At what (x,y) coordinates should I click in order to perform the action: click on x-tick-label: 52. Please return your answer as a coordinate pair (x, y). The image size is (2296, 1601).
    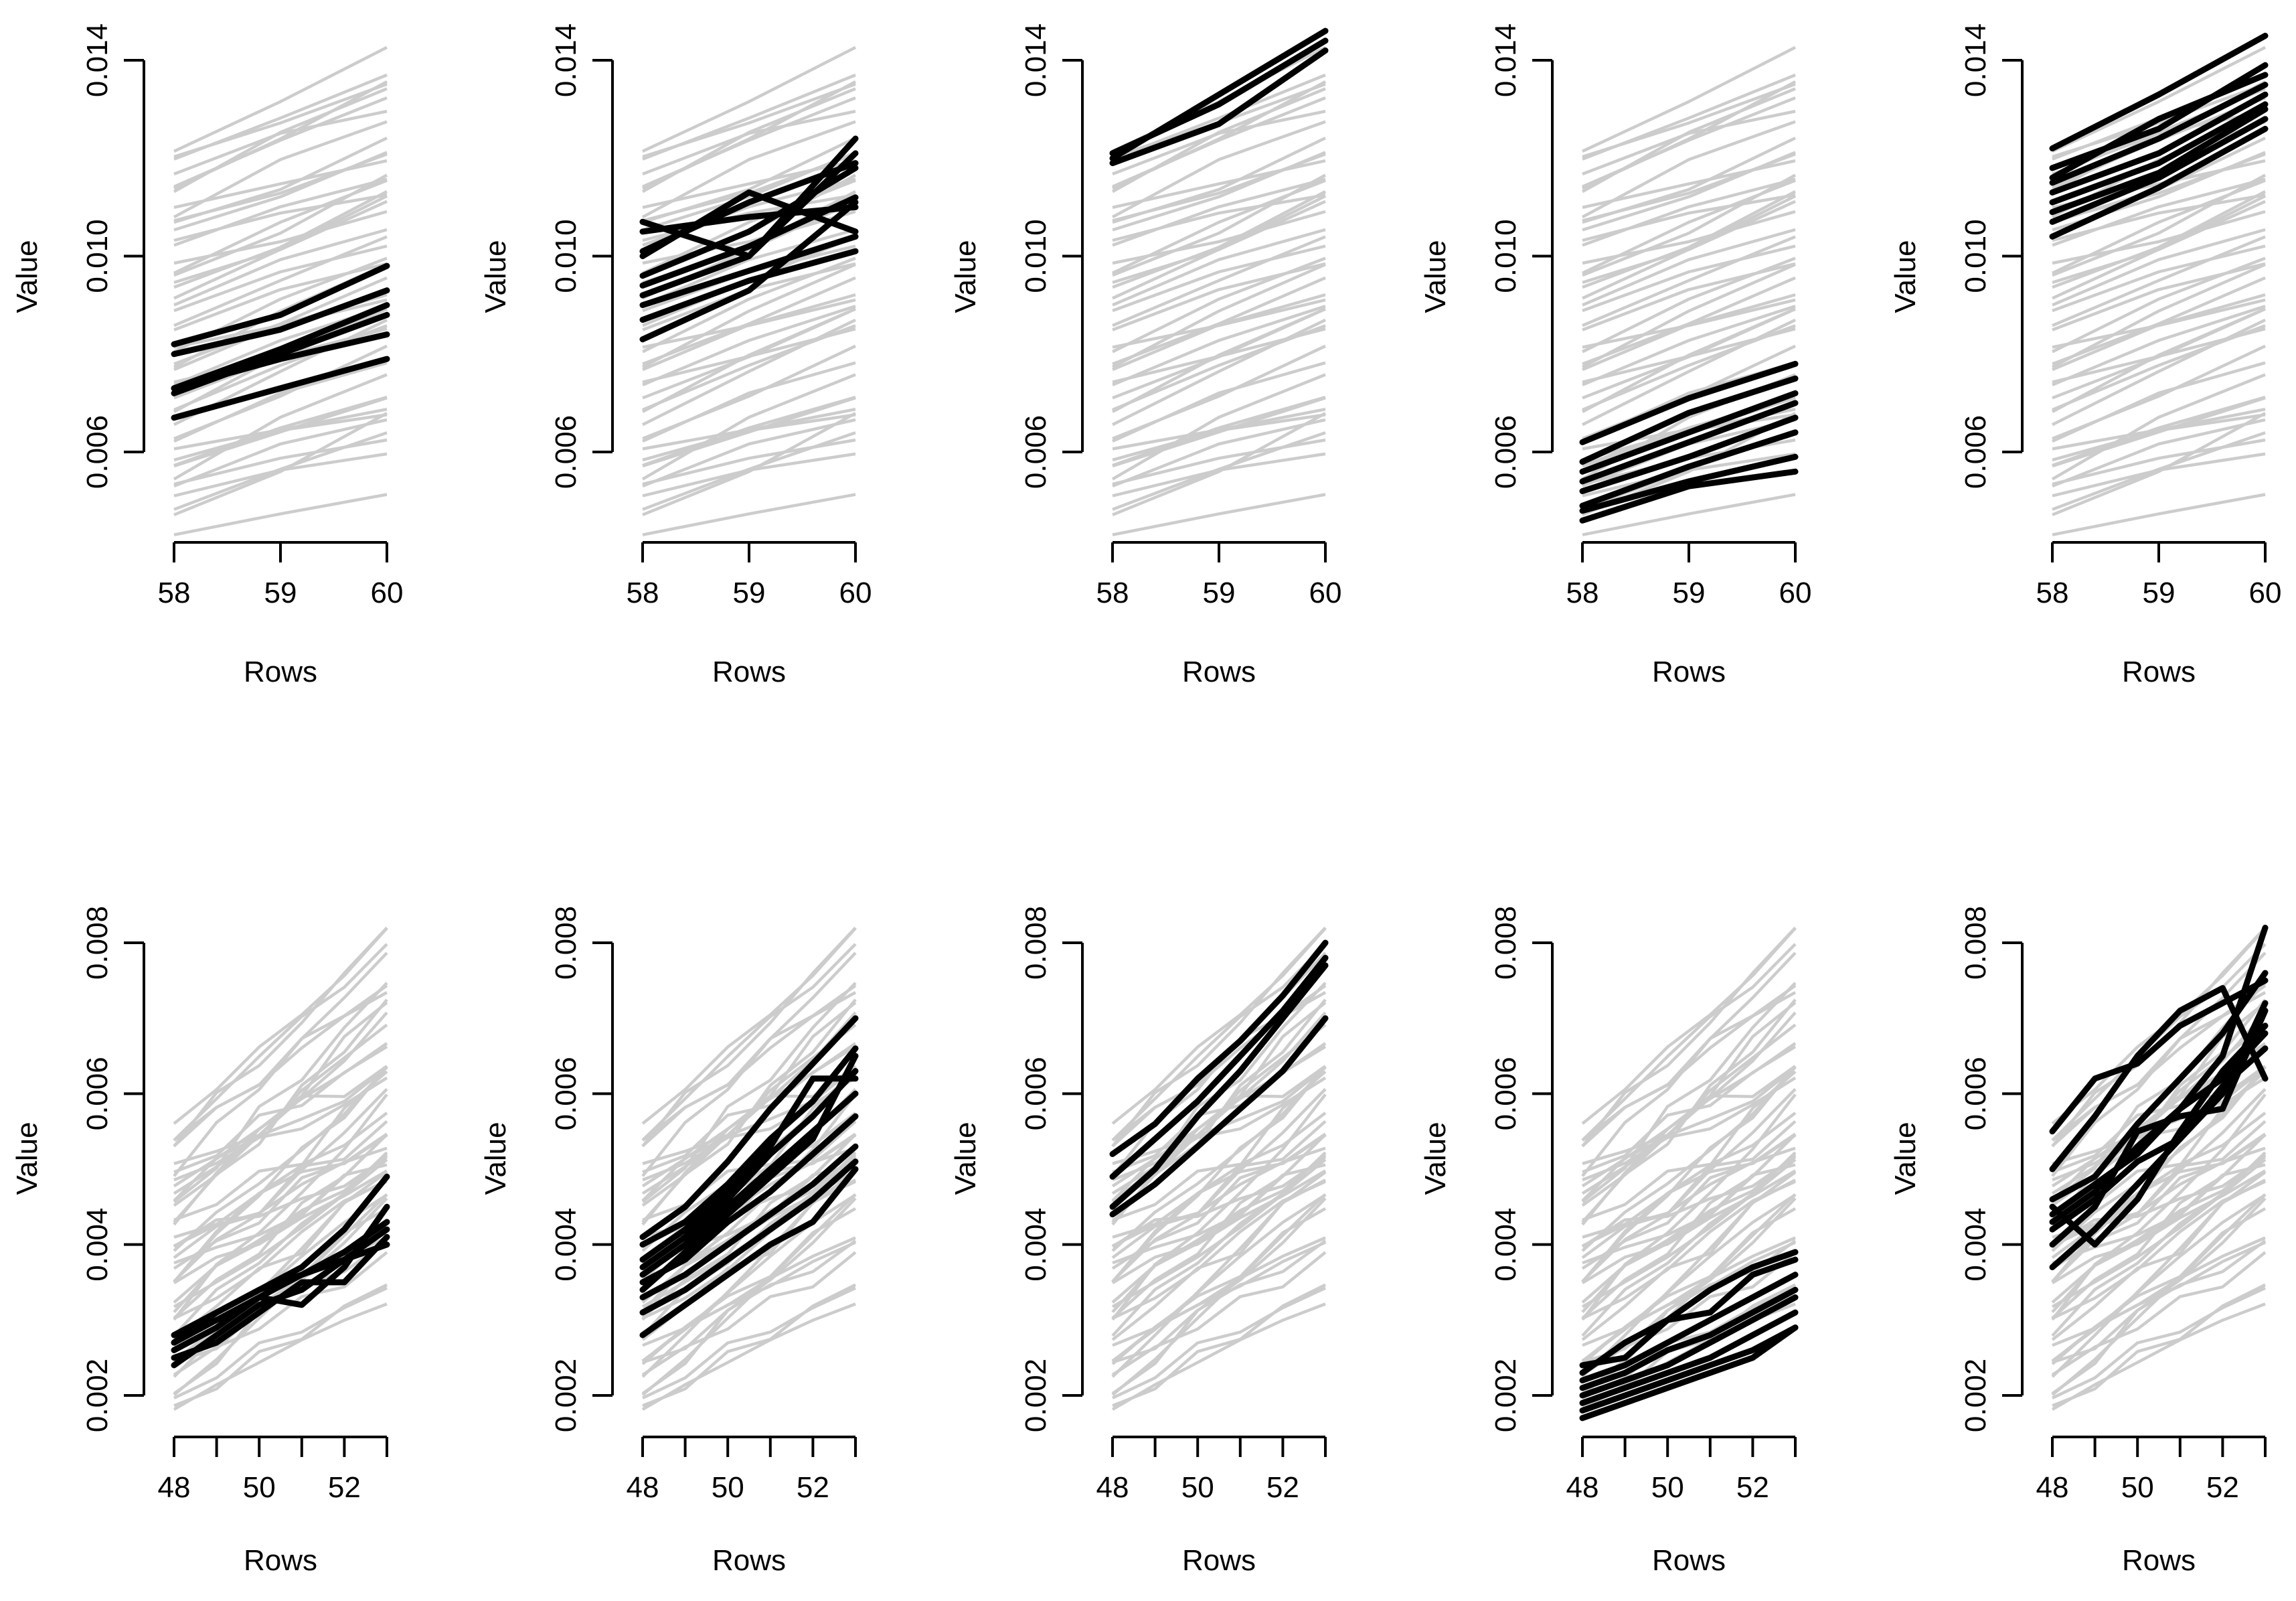
    Looking at the image, I should click on (1753, 1487).